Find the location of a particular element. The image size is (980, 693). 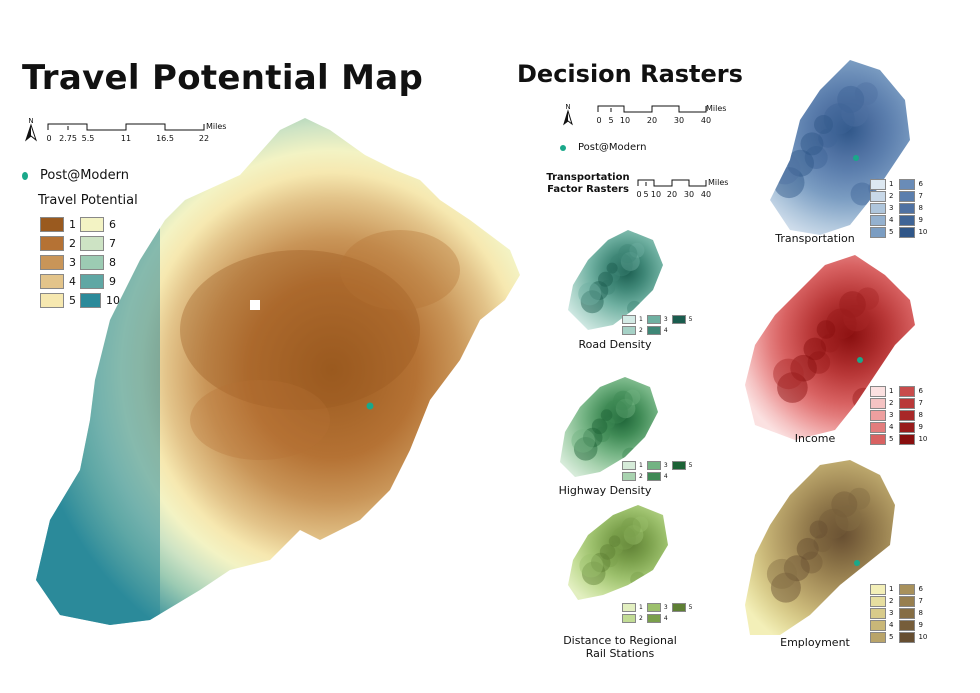

legend-income: 1 2 3 4 5 6 7 8 9 10 is located at coordinates (898, 415).